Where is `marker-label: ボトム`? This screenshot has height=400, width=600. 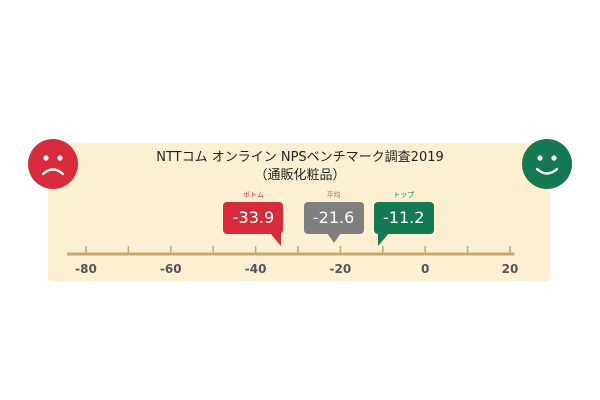
marker-label: ボトム is located at coordinates (253, 195).